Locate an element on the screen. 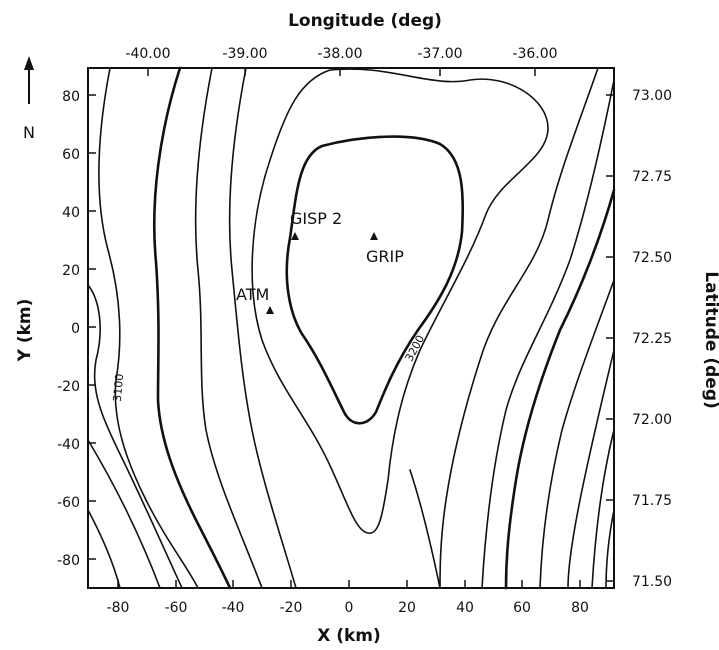 The width and height of the screenshot is (719, 650). site-label: ATM is located at coordinates (252, 294).